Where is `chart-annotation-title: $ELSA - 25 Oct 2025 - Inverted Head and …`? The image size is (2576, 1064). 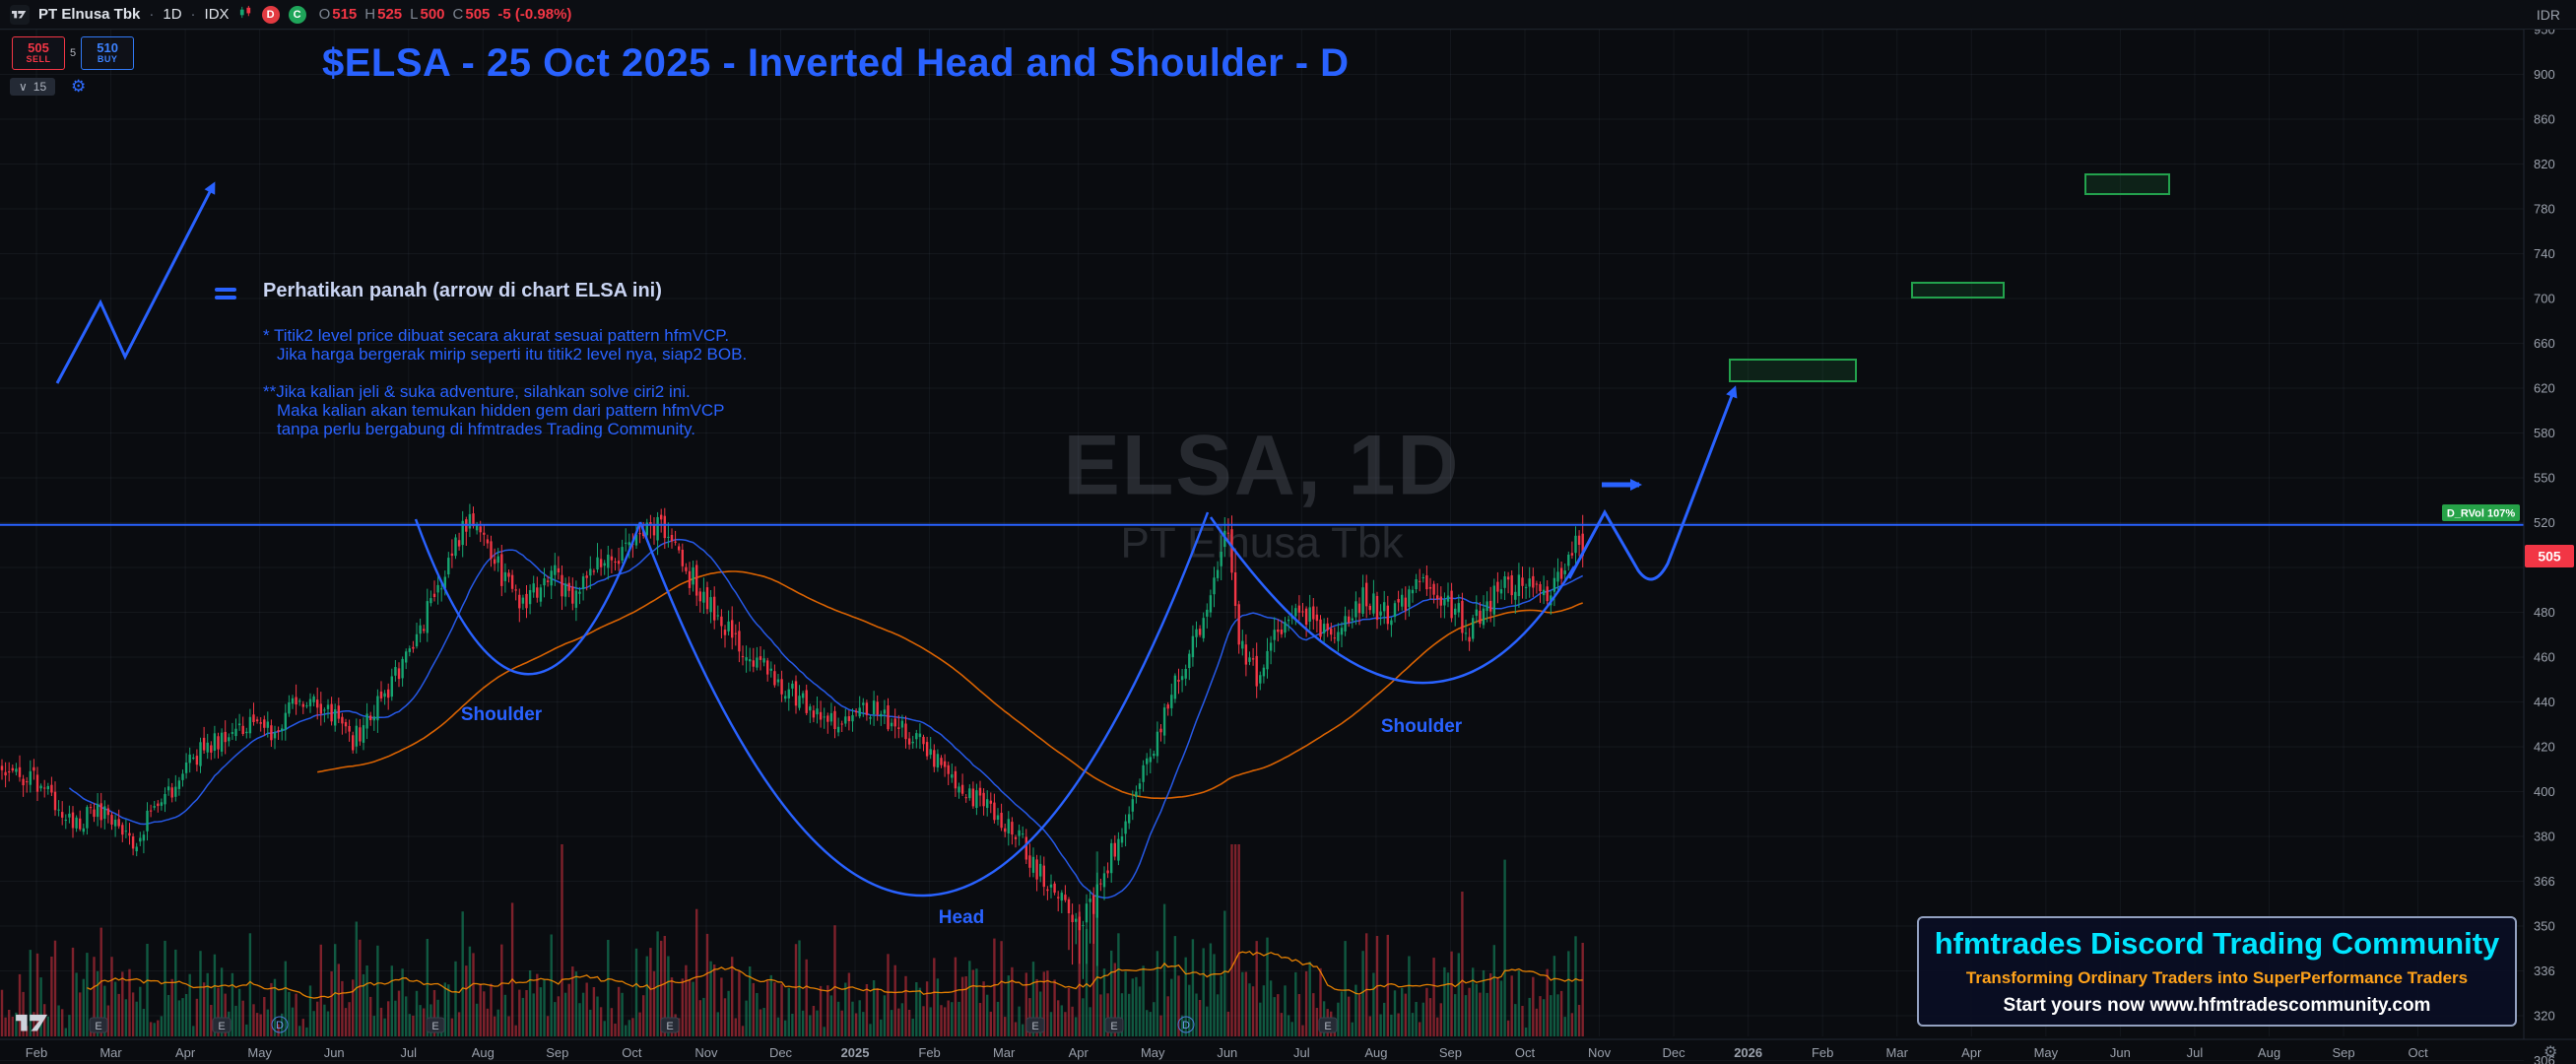 chart-annotation-title: $ELSA - 25 Oct 2025 - Inverted Head and … is located at coordinates (836, 63).